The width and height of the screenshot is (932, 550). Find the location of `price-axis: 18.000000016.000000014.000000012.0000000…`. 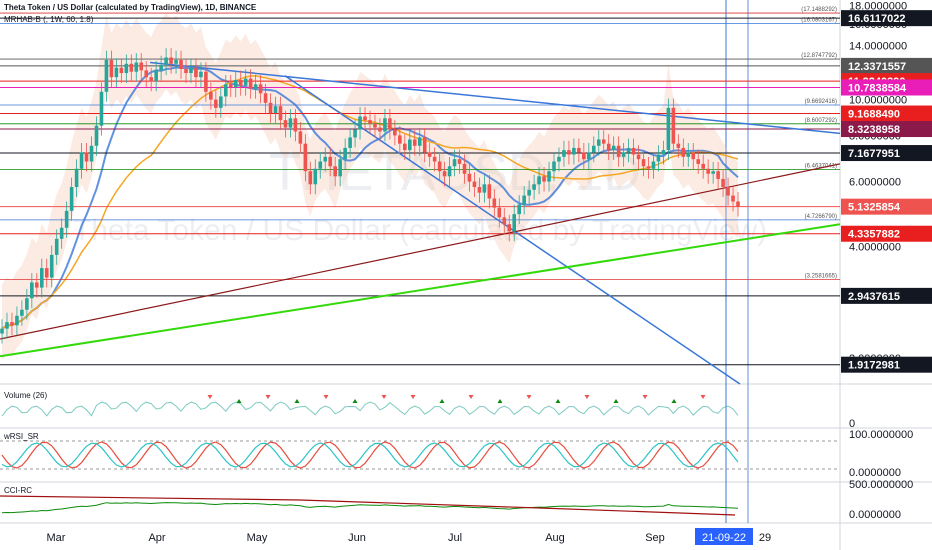

price-axis: 18.000000016.000000014.000000012.0000000… is located at coordinates (886, 260).